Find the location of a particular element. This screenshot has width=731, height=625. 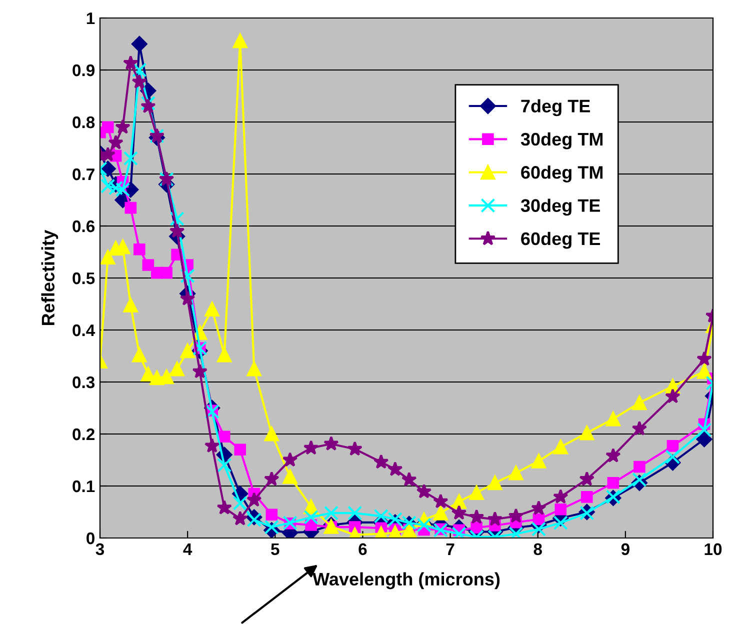

legend-label: 7deg TE is located at coordinates (555, 107).